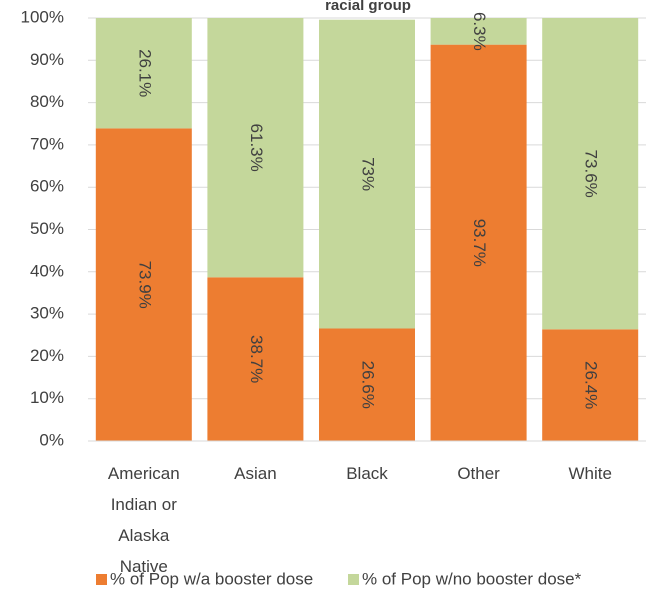 This screenshot has width=648, height=597. I want to click on y-tick-label: 30%, so click(47, 313).